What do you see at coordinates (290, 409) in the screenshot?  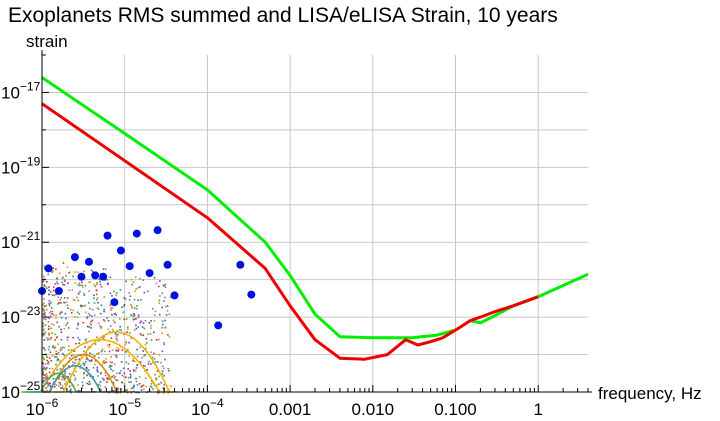 I see `x-tick-label: 0.001` at bounding box center [290, 409].